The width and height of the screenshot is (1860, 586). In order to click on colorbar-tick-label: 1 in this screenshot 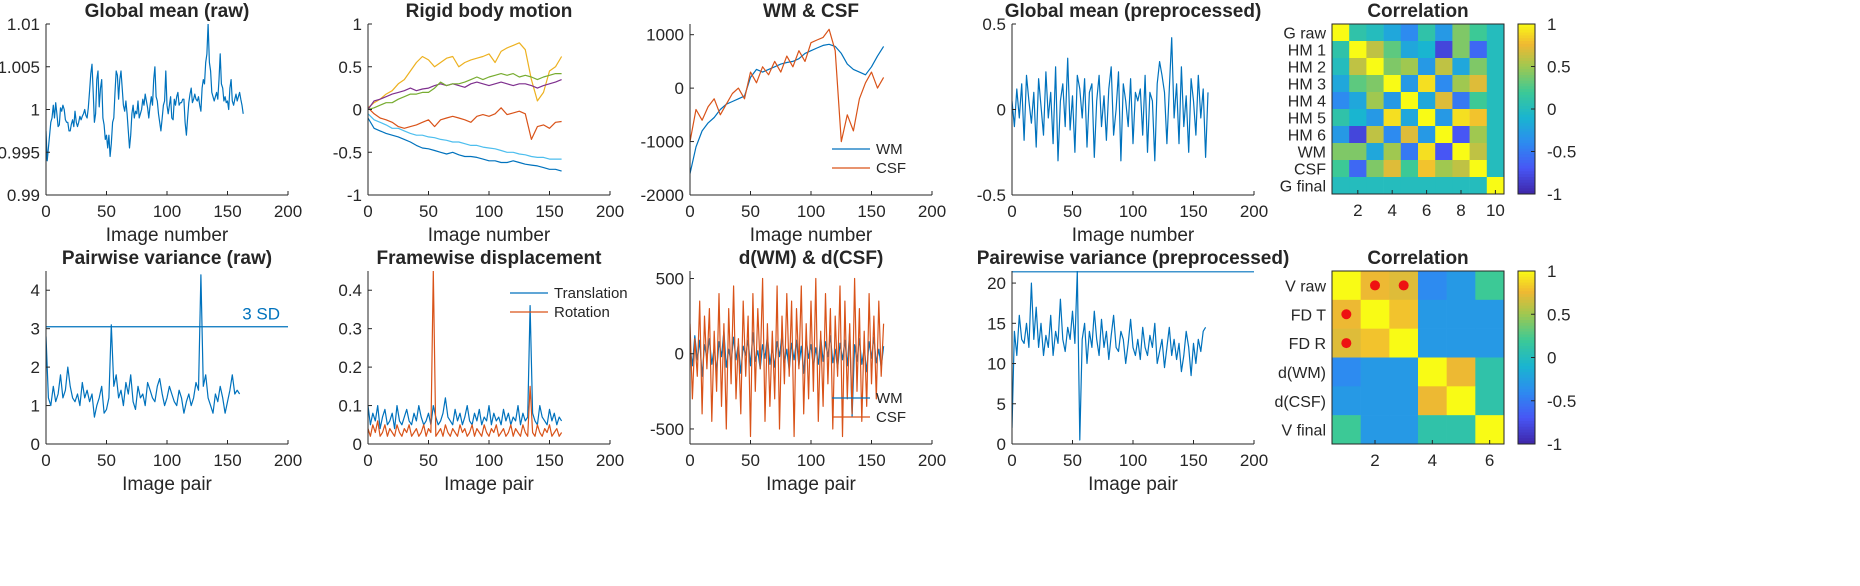, I will do `click(1551, 24)`.